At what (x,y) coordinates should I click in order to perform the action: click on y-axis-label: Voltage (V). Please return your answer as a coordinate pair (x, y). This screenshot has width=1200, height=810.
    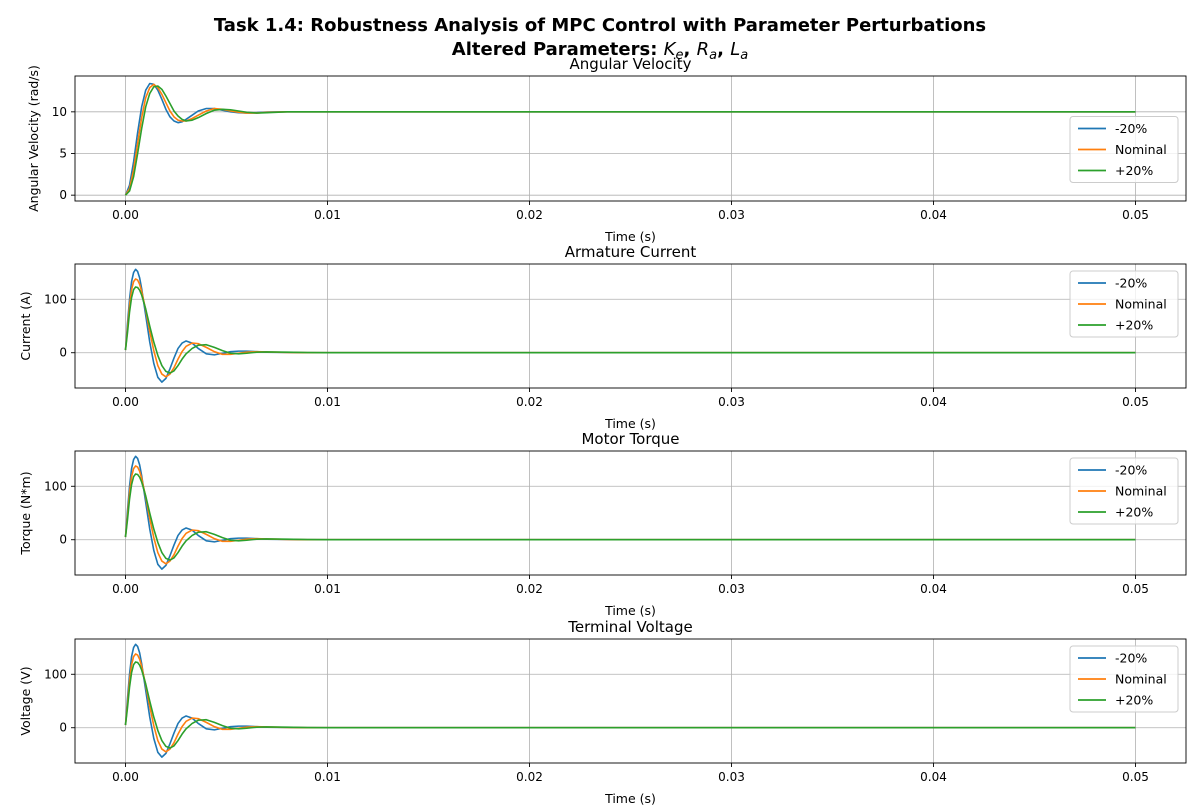
    Looking at the image, I should click on (25, 700).